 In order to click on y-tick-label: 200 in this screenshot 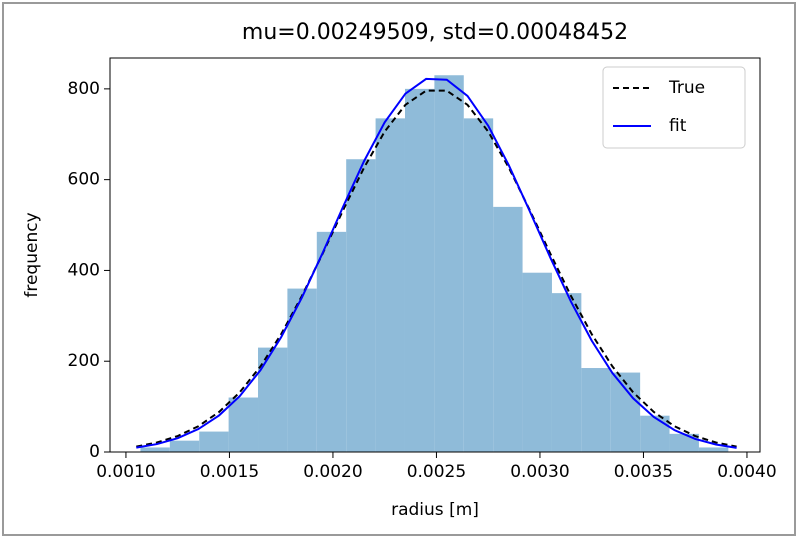, I will do `click(84, 361)`.